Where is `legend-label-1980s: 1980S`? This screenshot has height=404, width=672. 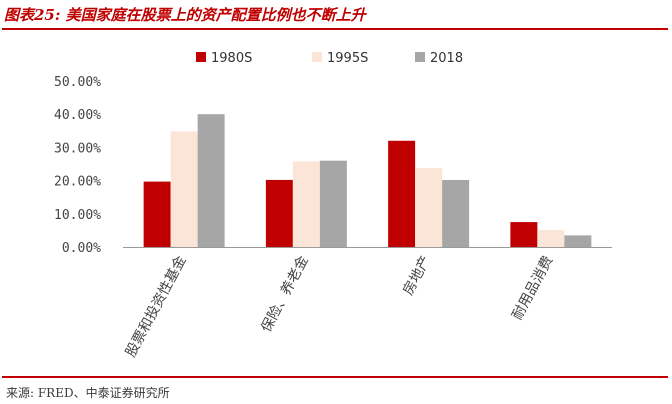
legend-label-1980s: 1980S is located at coordinates (231, 58).